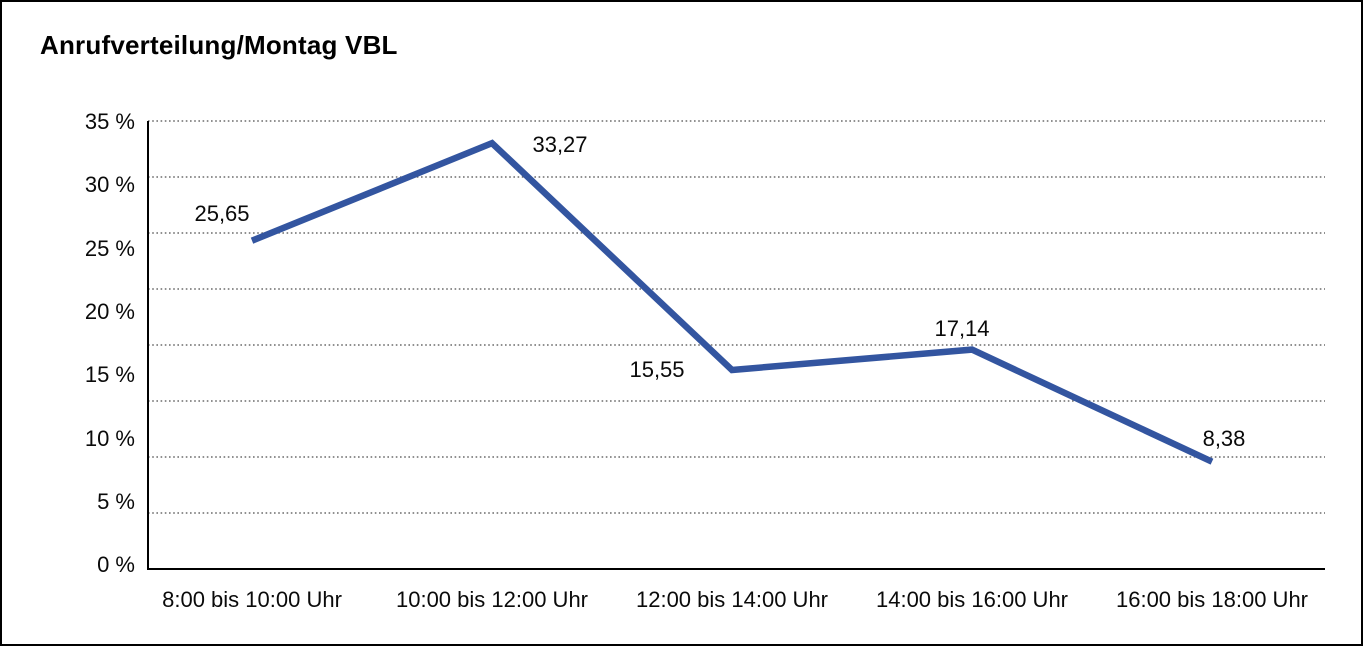 This screenshot has width=1363, height=646. What do you see at coordinates (109, 248) in the screenshot?
I see `y-axis-tick-label: 25 %` at bounding box center [109, 248].